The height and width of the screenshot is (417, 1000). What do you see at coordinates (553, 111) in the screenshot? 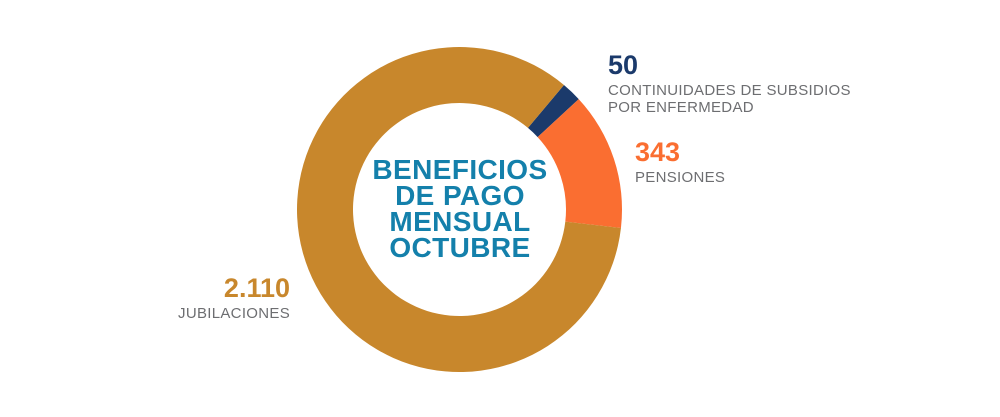
I see `donut-segment-subsidios` at bounding box center [553, 111].